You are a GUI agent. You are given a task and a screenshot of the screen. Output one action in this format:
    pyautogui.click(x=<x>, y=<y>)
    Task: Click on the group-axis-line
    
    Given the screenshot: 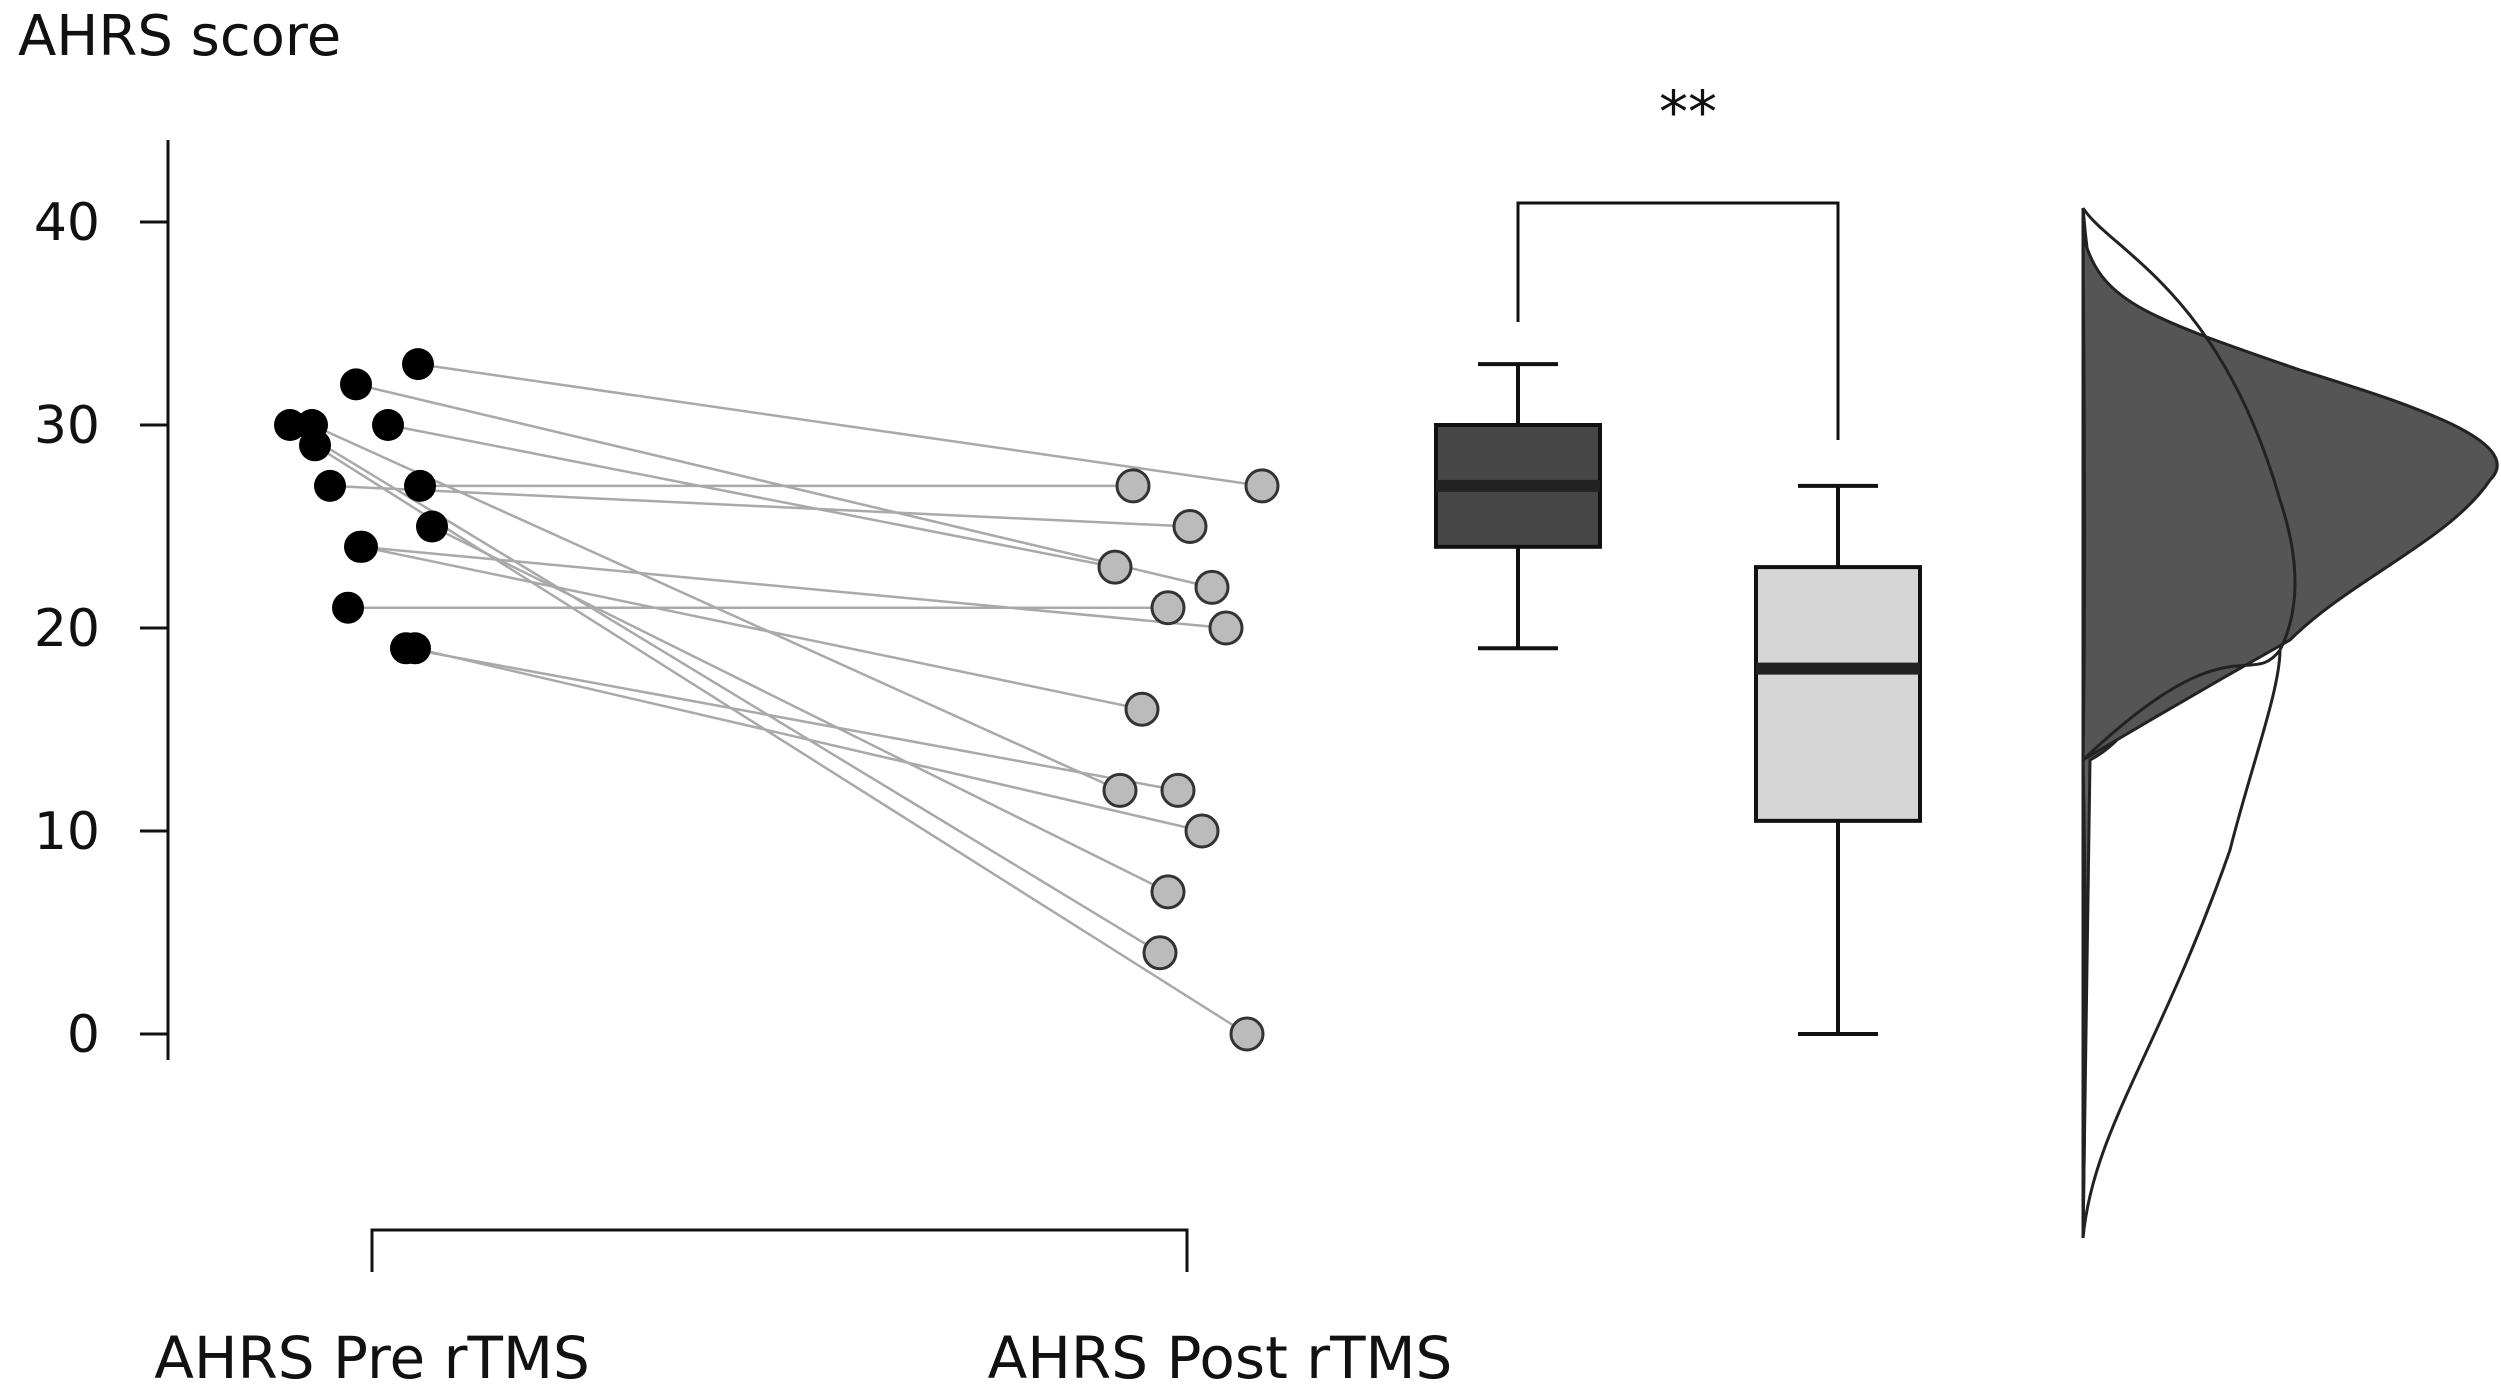 What is the action you would take?
    pyautogui.click(x=779, y=1250)
    